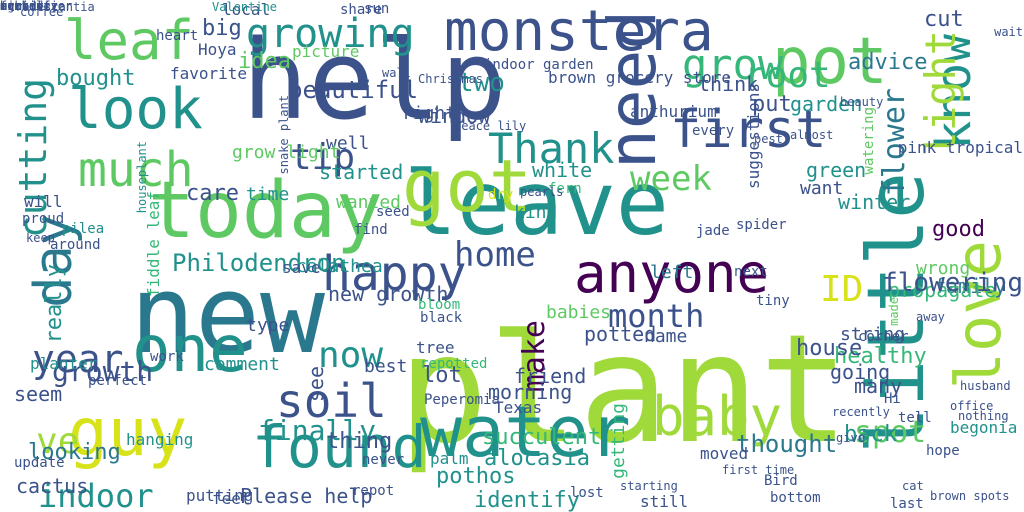 The image size is (1024, 512). What do you see at coordinates (781, 481) in the screenshot?
I see `cloud-word: Bird` at bounding box center [781, 481].